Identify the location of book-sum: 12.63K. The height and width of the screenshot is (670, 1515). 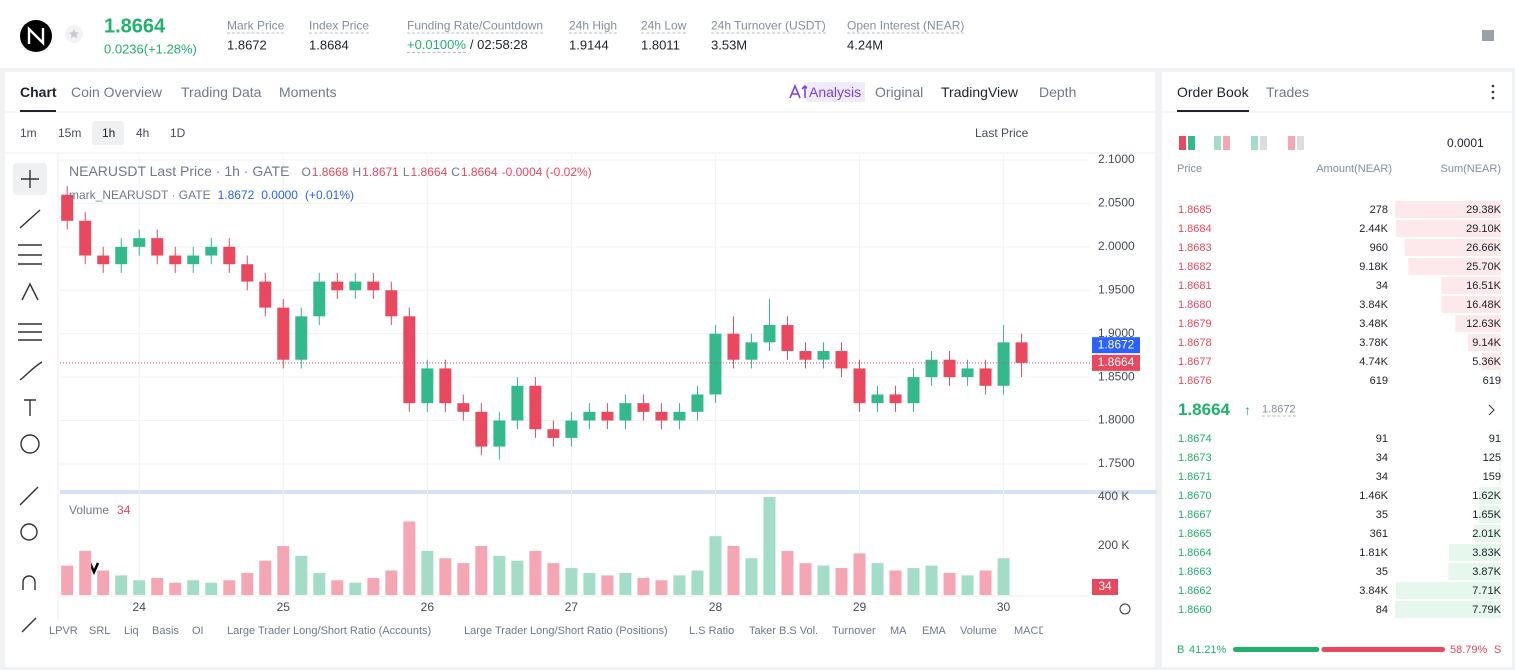
(1483, 324).